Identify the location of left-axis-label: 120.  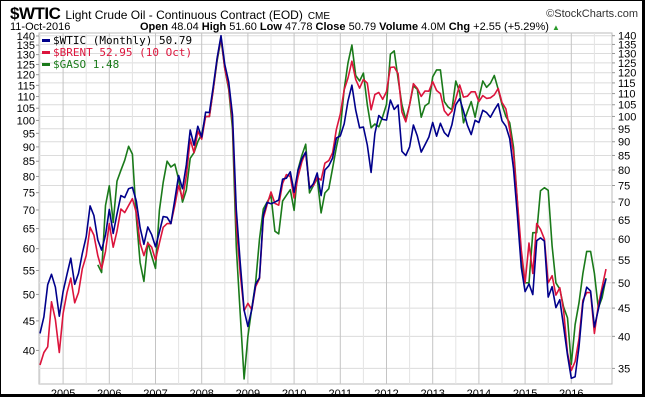
(26, 76).